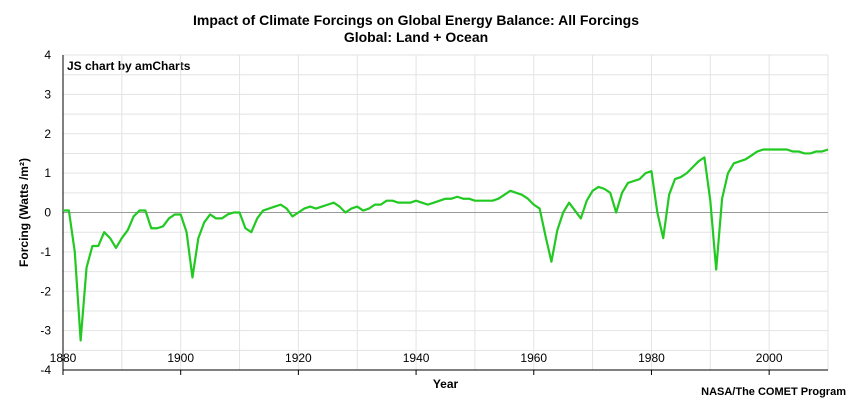 The image size is (850, 400). Describe the element at coordinates (769, 358) in the screenshot. I see `x-tick-label: 2000` at that location.